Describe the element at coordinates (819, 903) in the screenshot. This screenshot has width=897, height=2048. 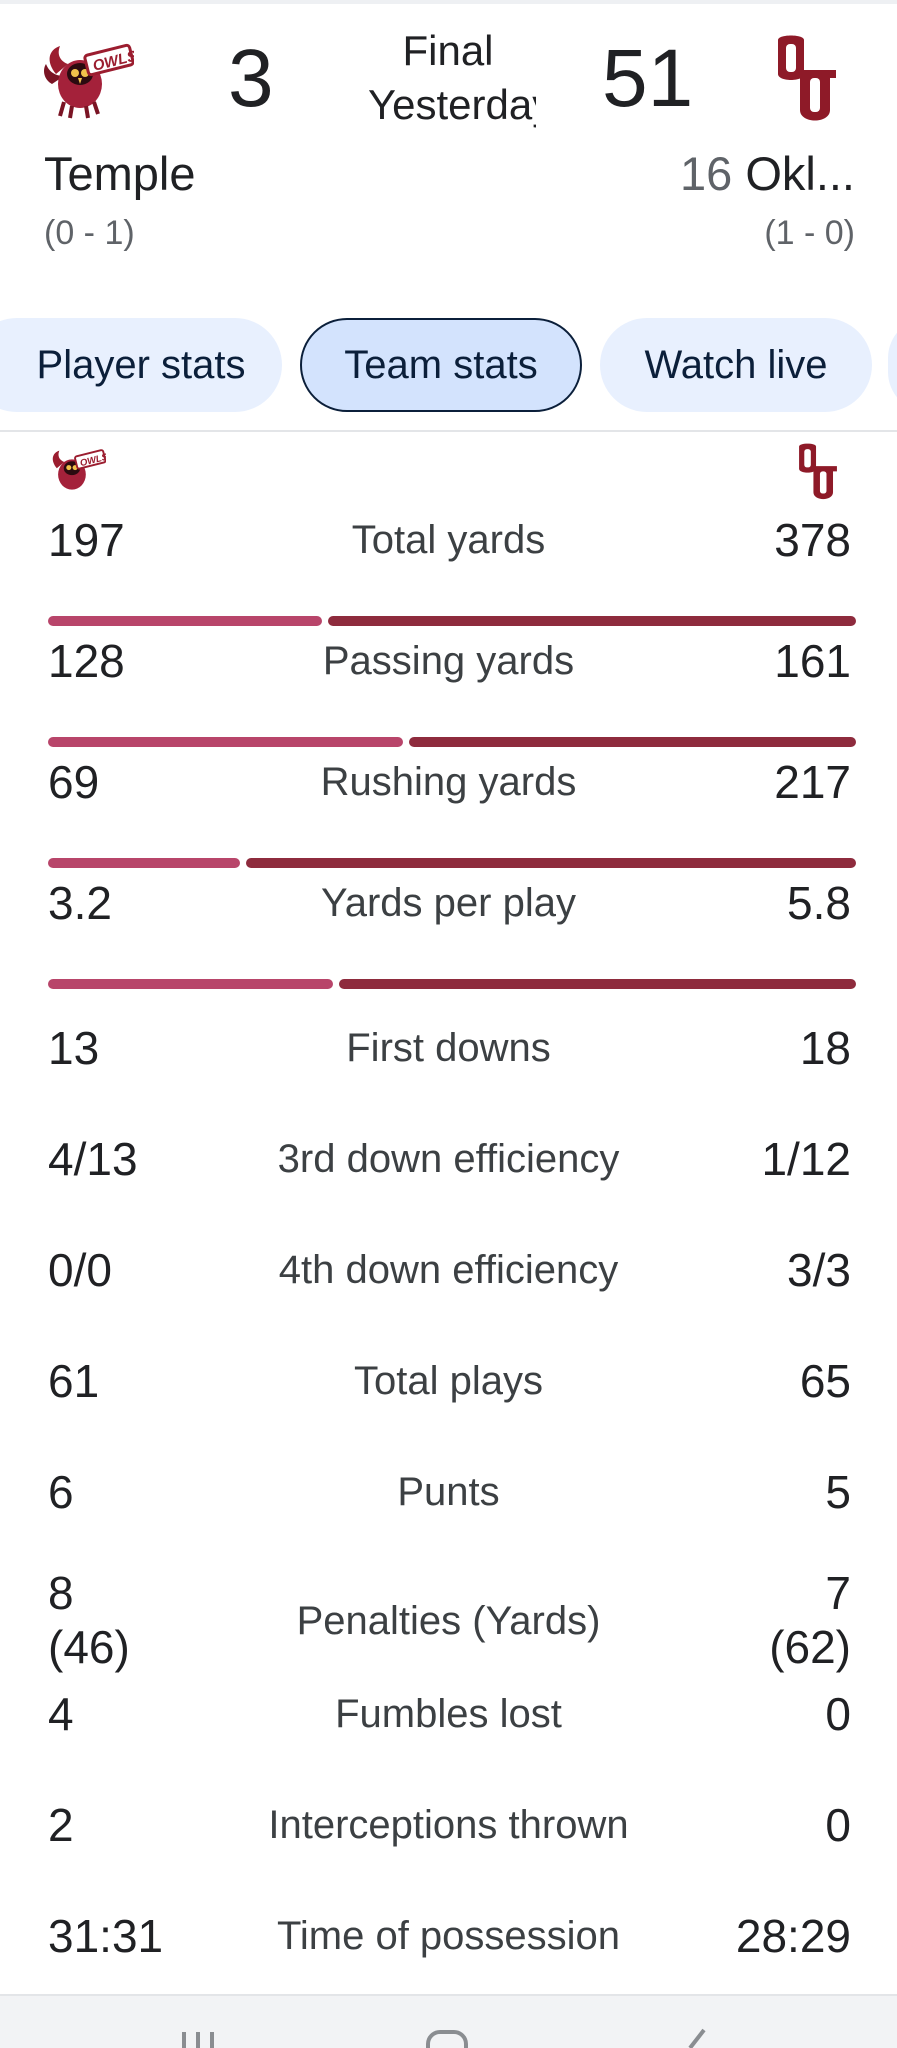
I see `stat-home-value: 5.8` at that location.